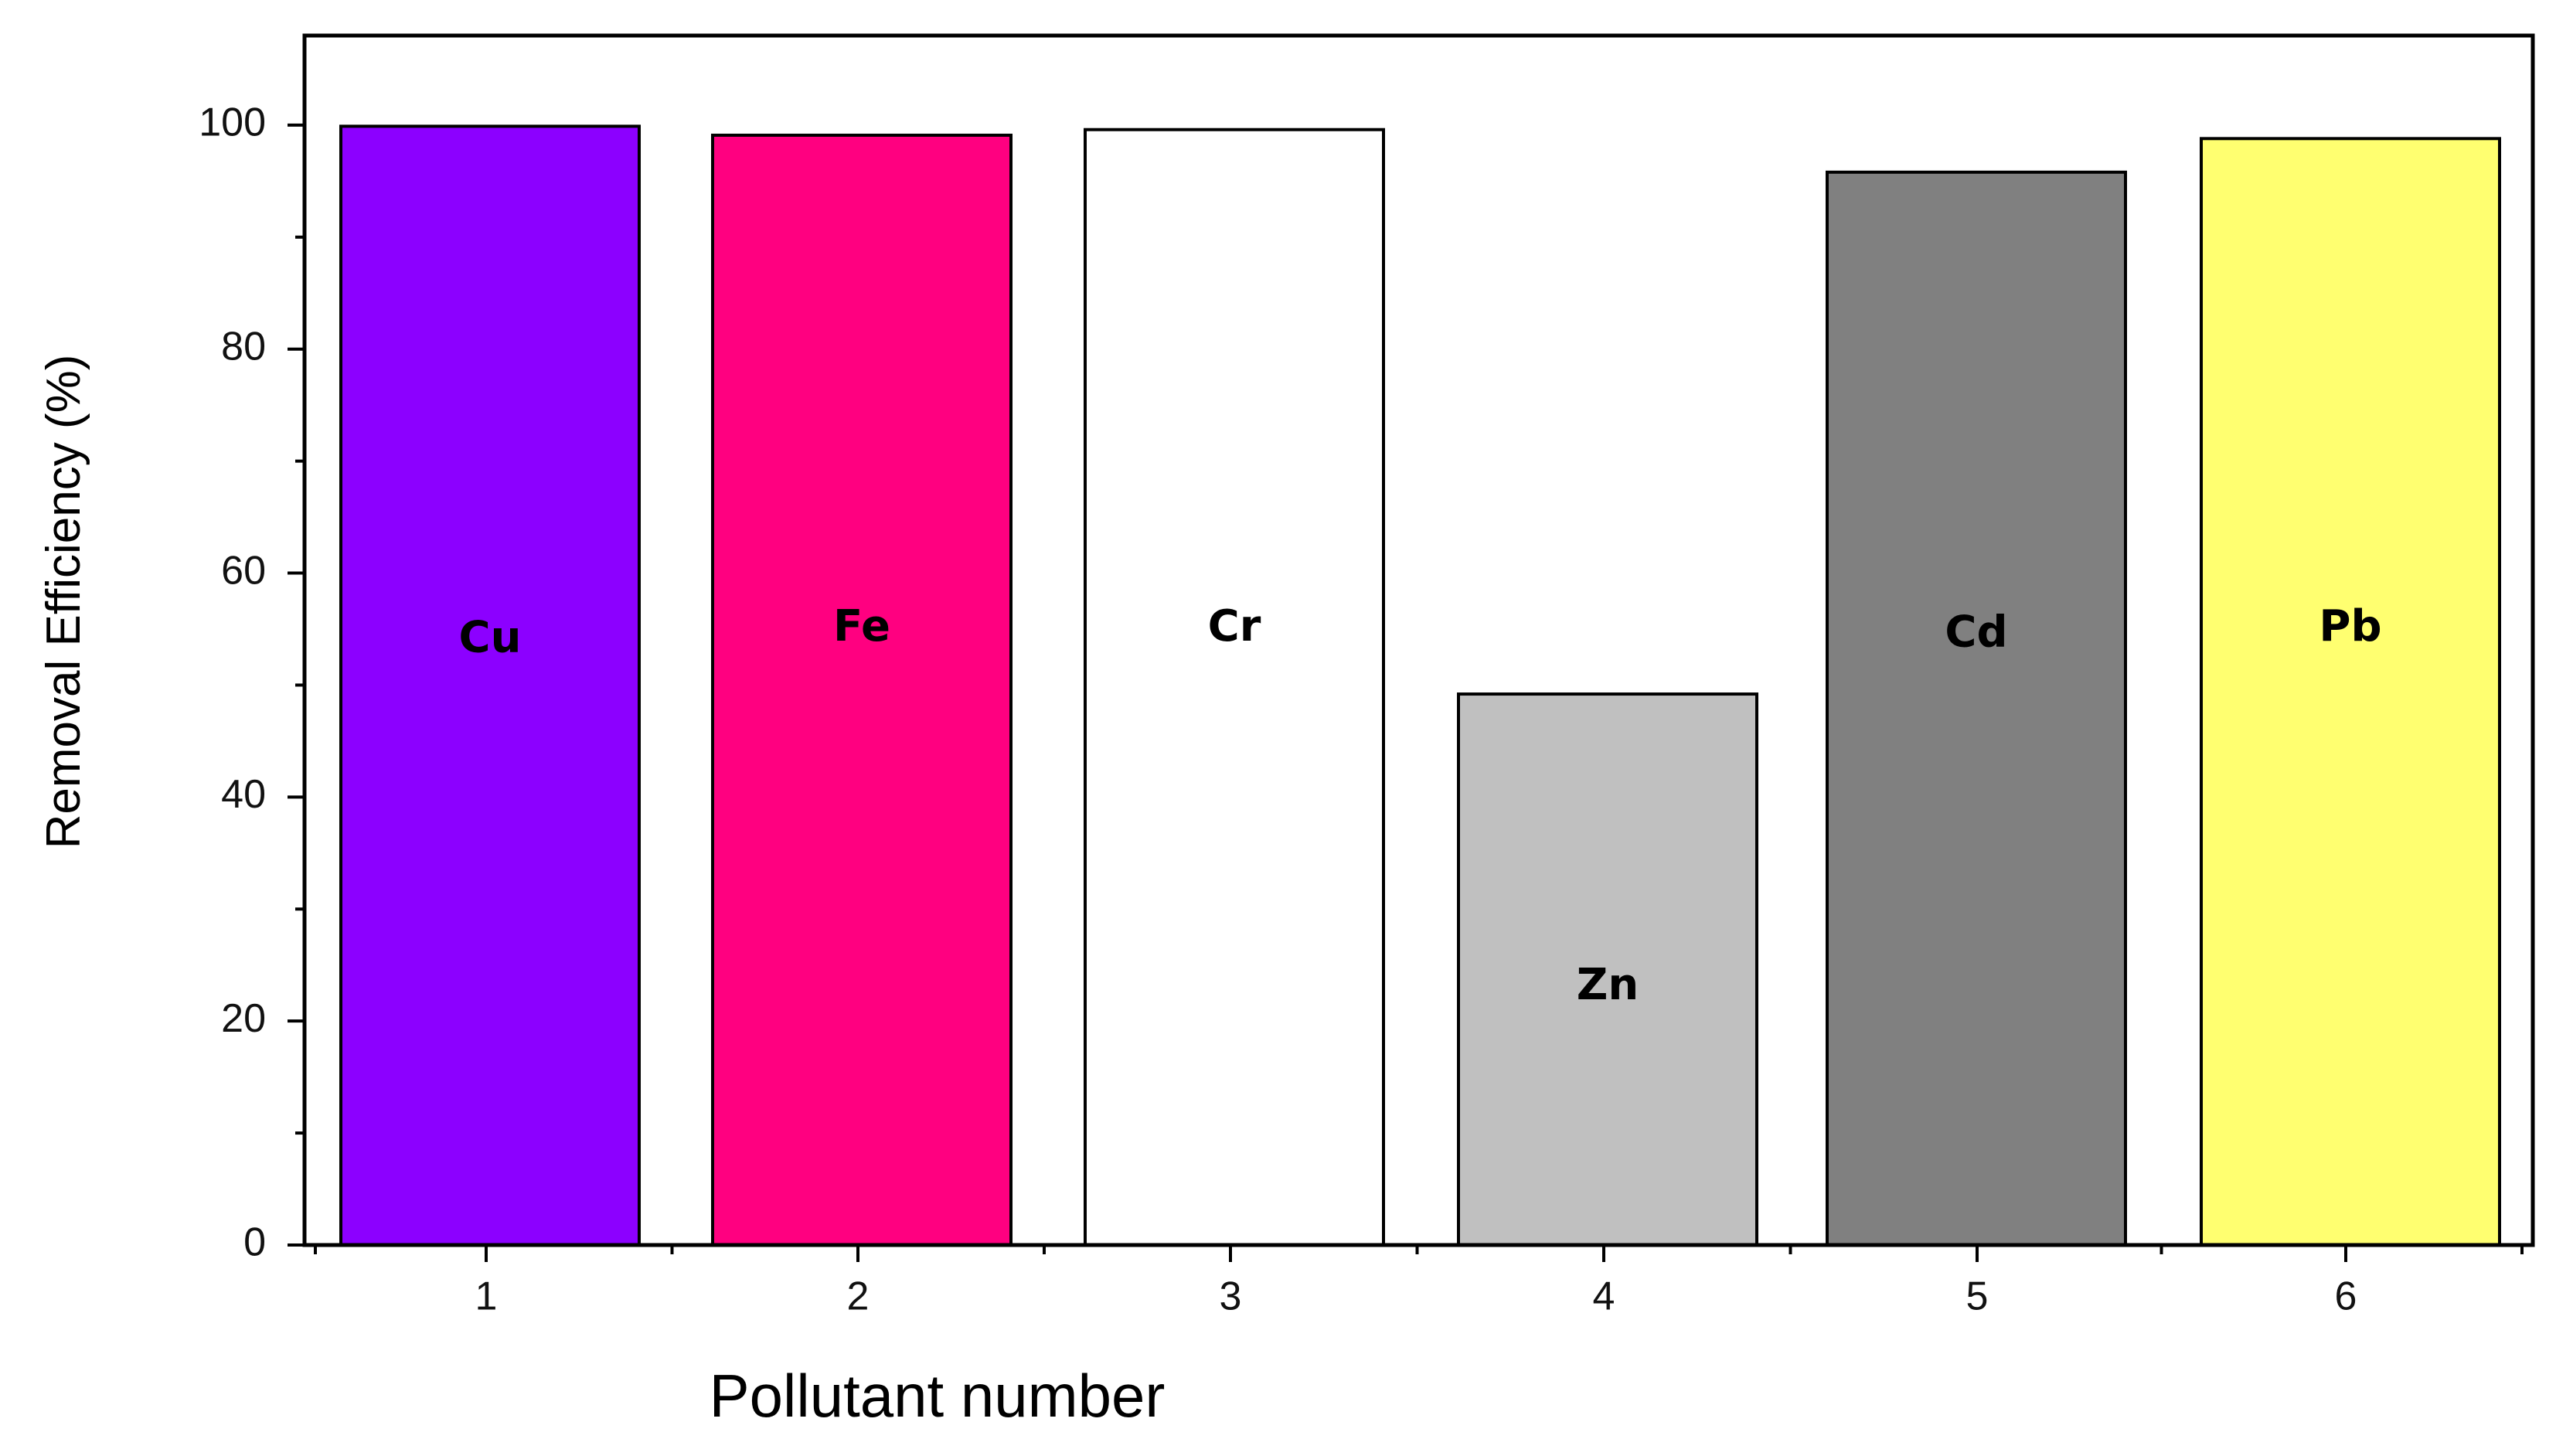 This screenshot has height=1456, width=2573. Describe the element at coordinates (63, 602) in the screenshot. I see `y-axis-title: Removal Efficiency (%)` at that location.